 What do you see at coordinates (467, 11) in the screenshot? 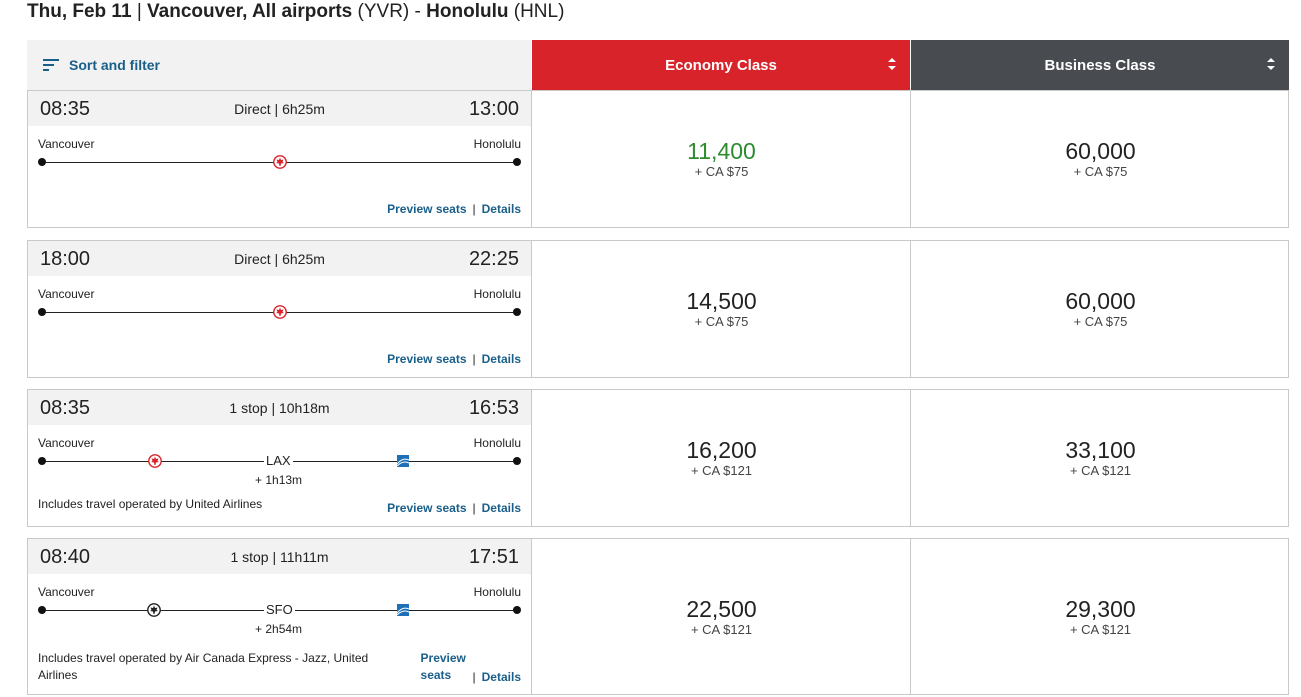
I see `destination-name: Honolulu` at bounding box center [467, 11].